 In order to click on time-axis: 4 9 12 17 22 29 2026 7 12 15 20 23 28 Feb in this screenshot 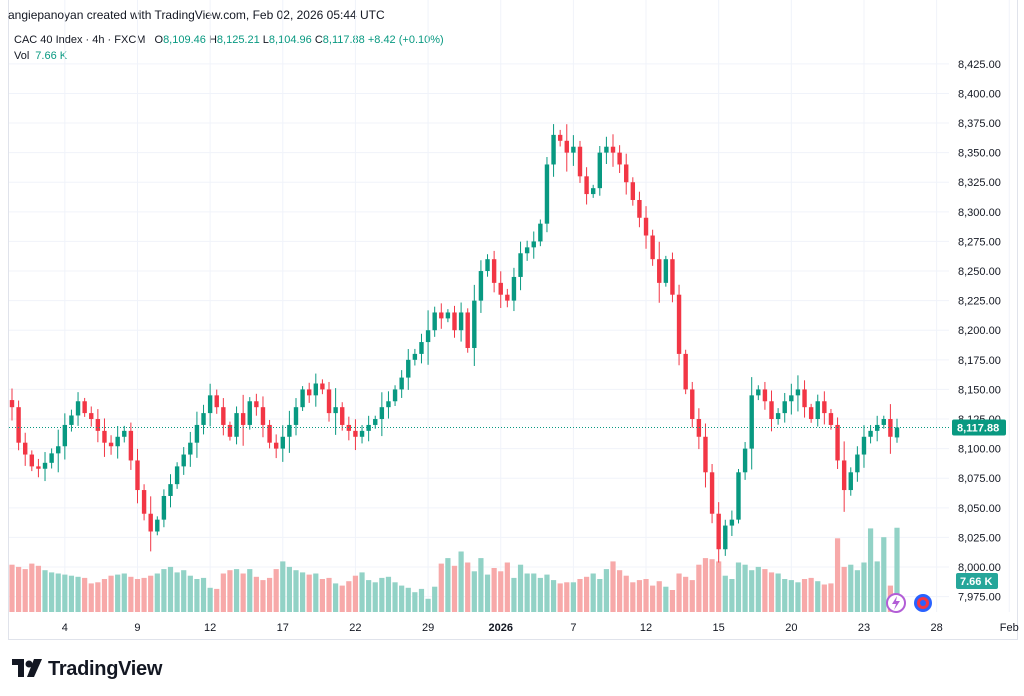, I will do `click(540, 628)`.